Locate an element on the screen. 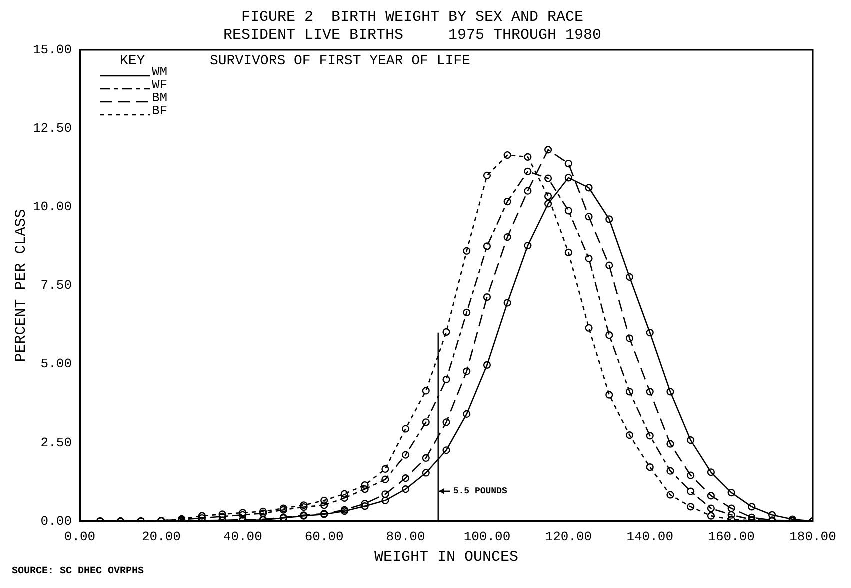  legend-label: BM is located at coordinates (160, 98).